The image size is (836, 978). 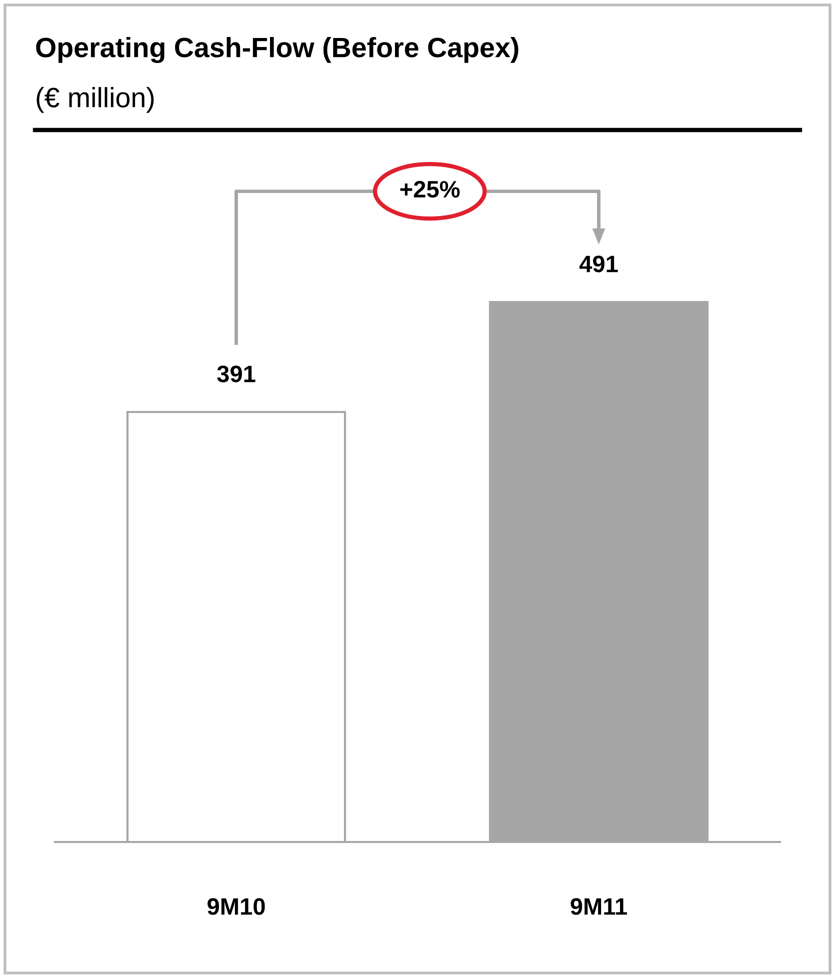 I want to click on x-tick-label: 9M11, so click(x=598, y=906).